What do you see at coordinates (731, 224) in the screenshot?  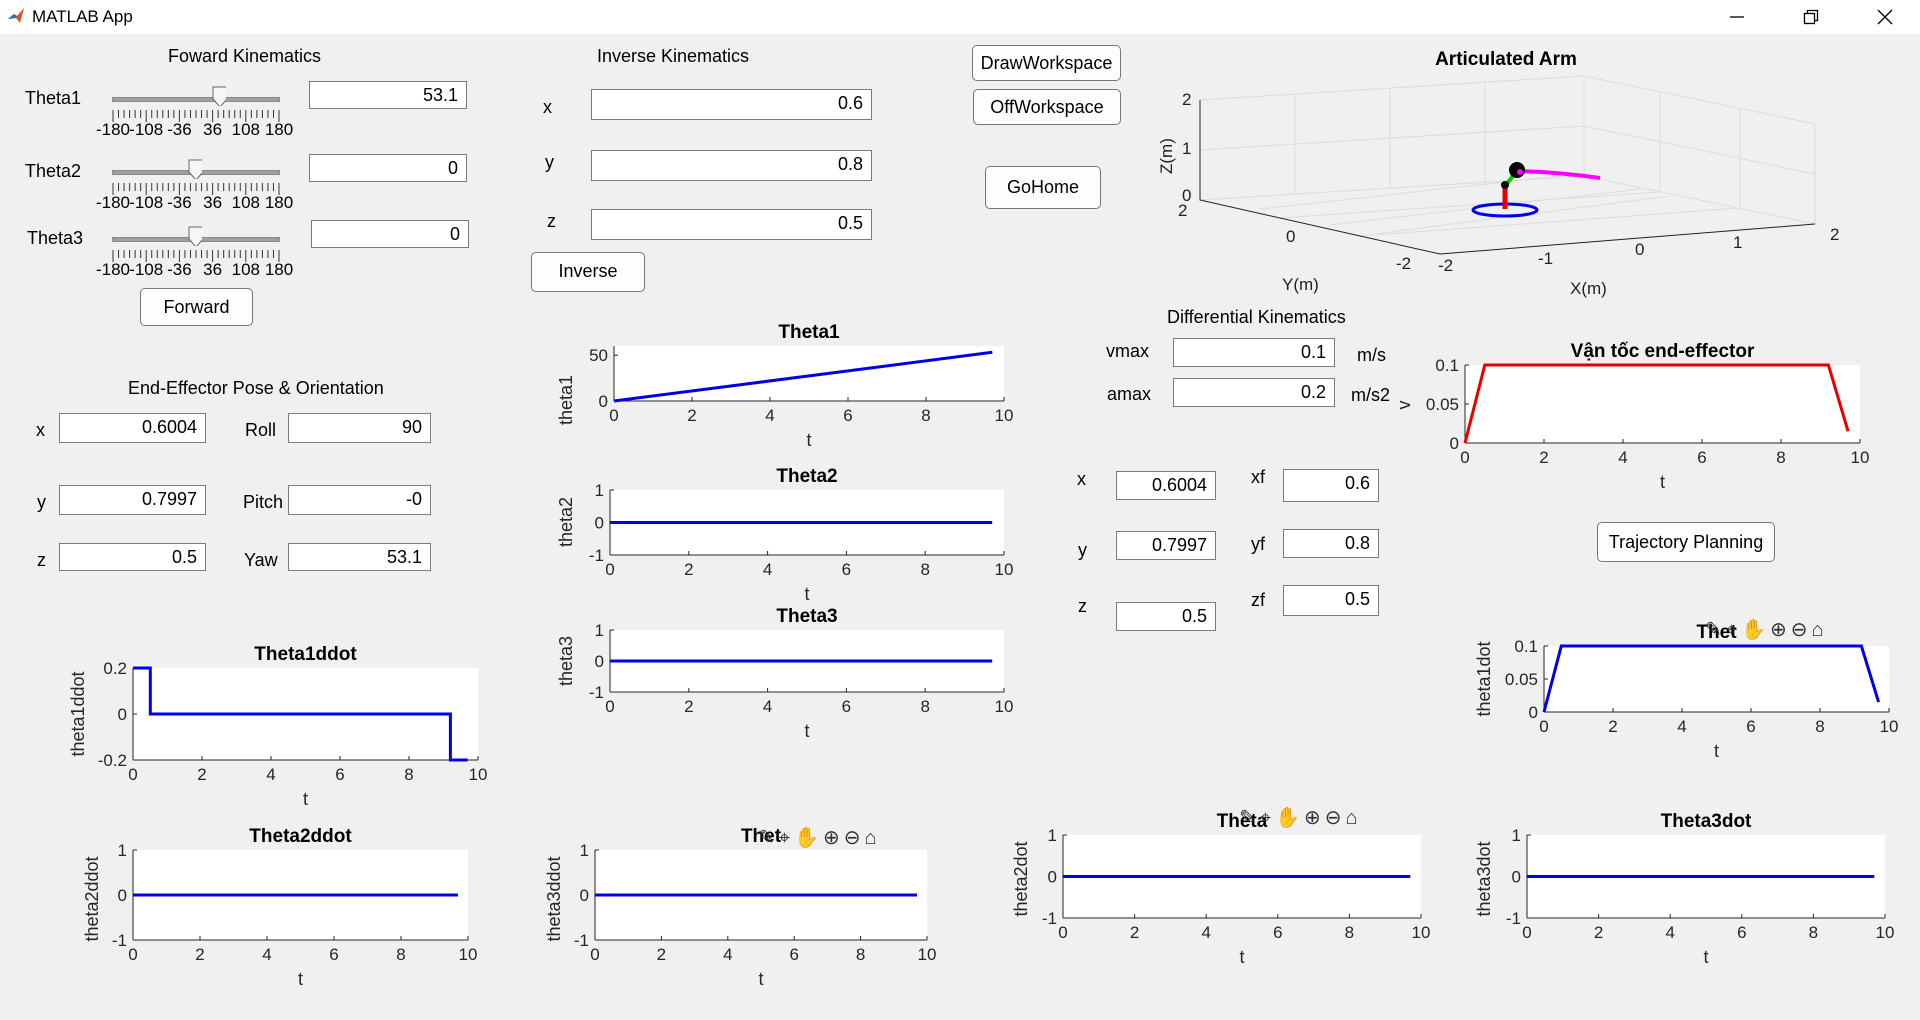 I see `ik-z-field: 0.5` at bounding box center [731, 224].